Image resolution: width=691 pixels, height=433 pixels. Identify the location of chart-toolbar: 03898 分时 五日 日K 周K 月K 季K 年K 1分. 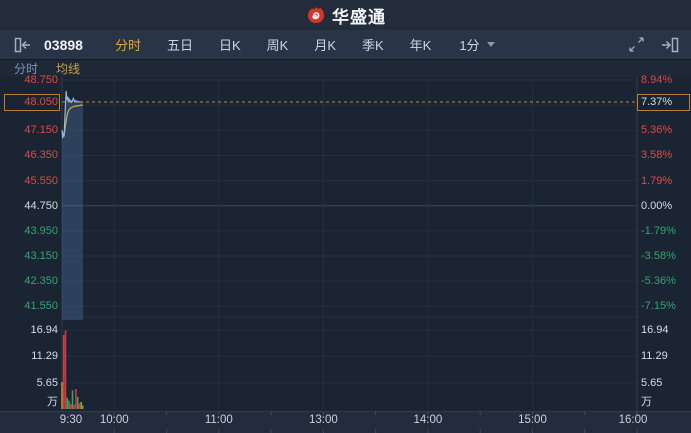
(345, 45).